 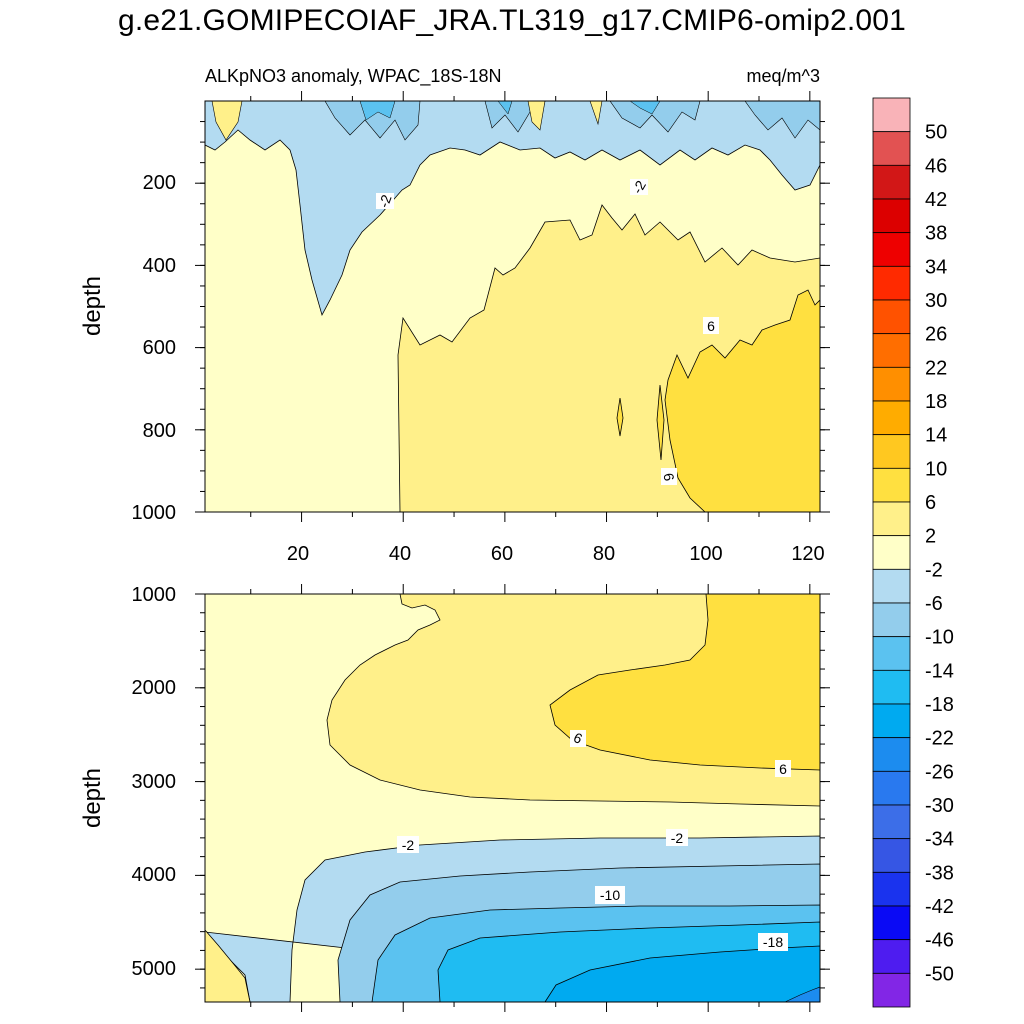 I want to click on lower-contour-label-4: -2, so click(x=677, y=838).